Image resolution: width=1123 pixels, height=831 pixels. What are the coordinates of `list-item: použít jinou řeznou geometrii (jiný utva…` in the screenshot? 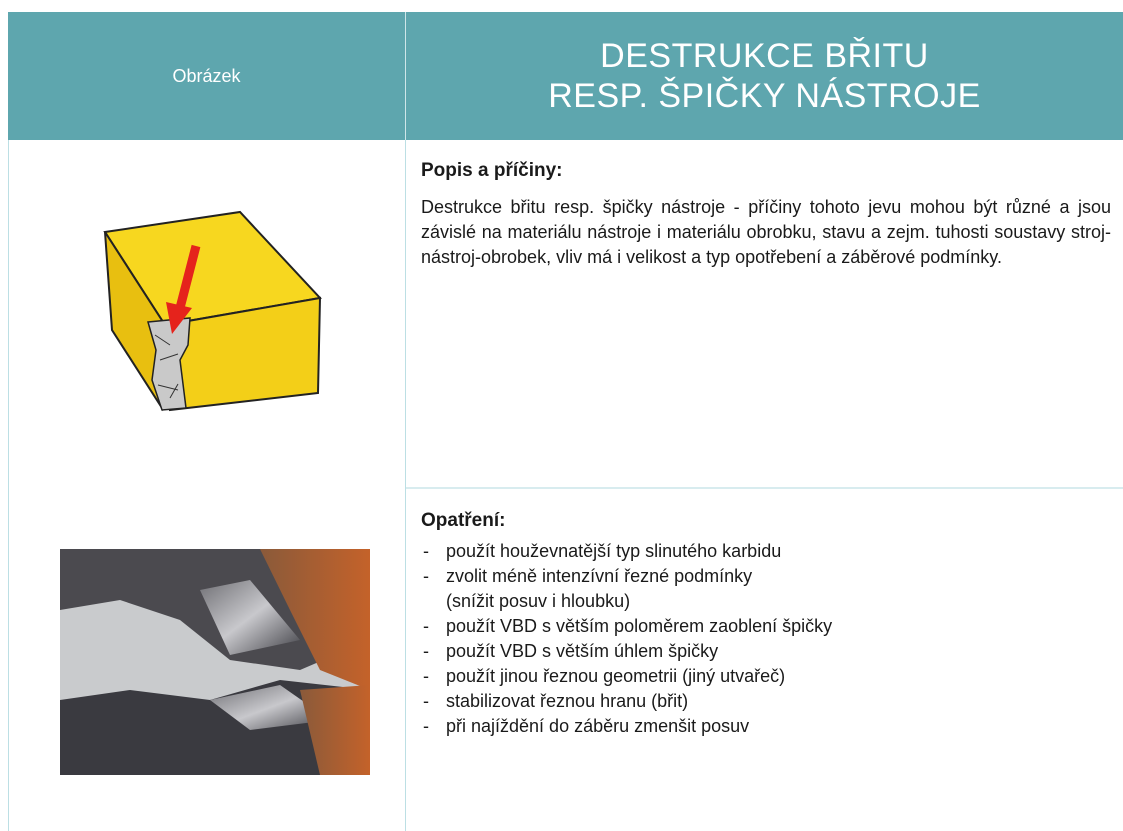 It's located at (766, 676).